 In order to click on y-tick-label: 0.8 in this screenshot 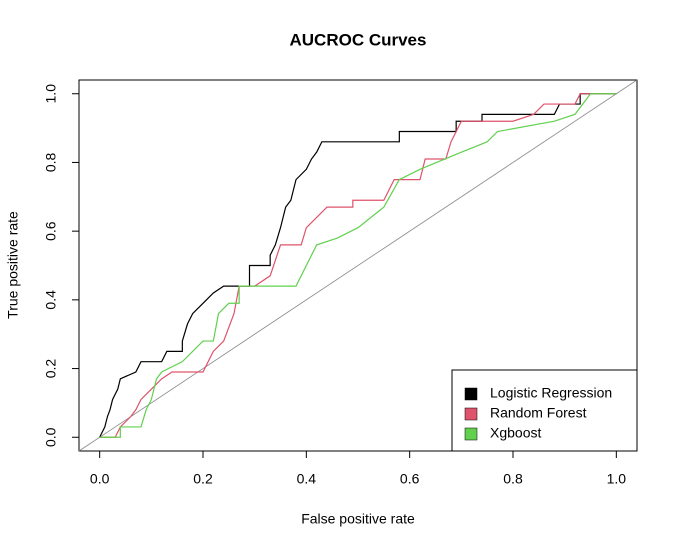, I will do `click(51, 163)`.